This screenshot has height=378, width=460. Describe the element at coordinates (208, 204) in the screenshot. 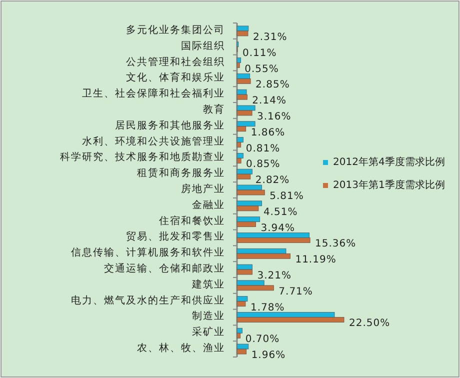

I see `y-tick-label: 金融业` at that location.